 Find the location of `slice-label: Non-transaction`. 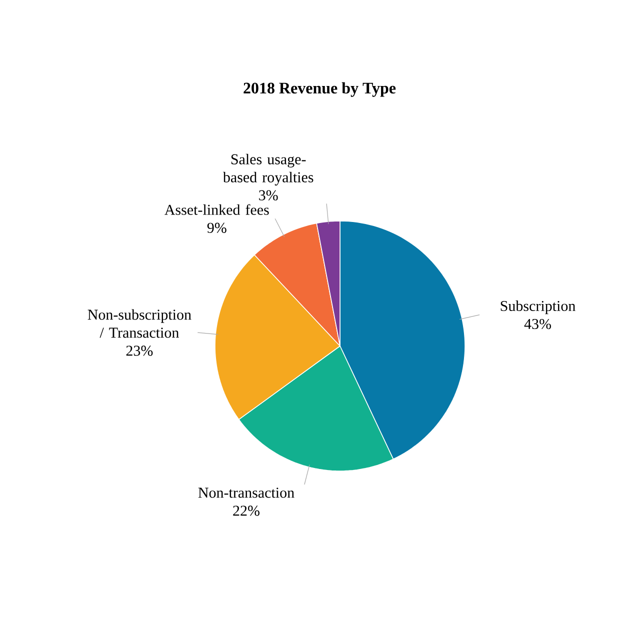

slice-label: Non-transaction is located at coordinates (246, 493).